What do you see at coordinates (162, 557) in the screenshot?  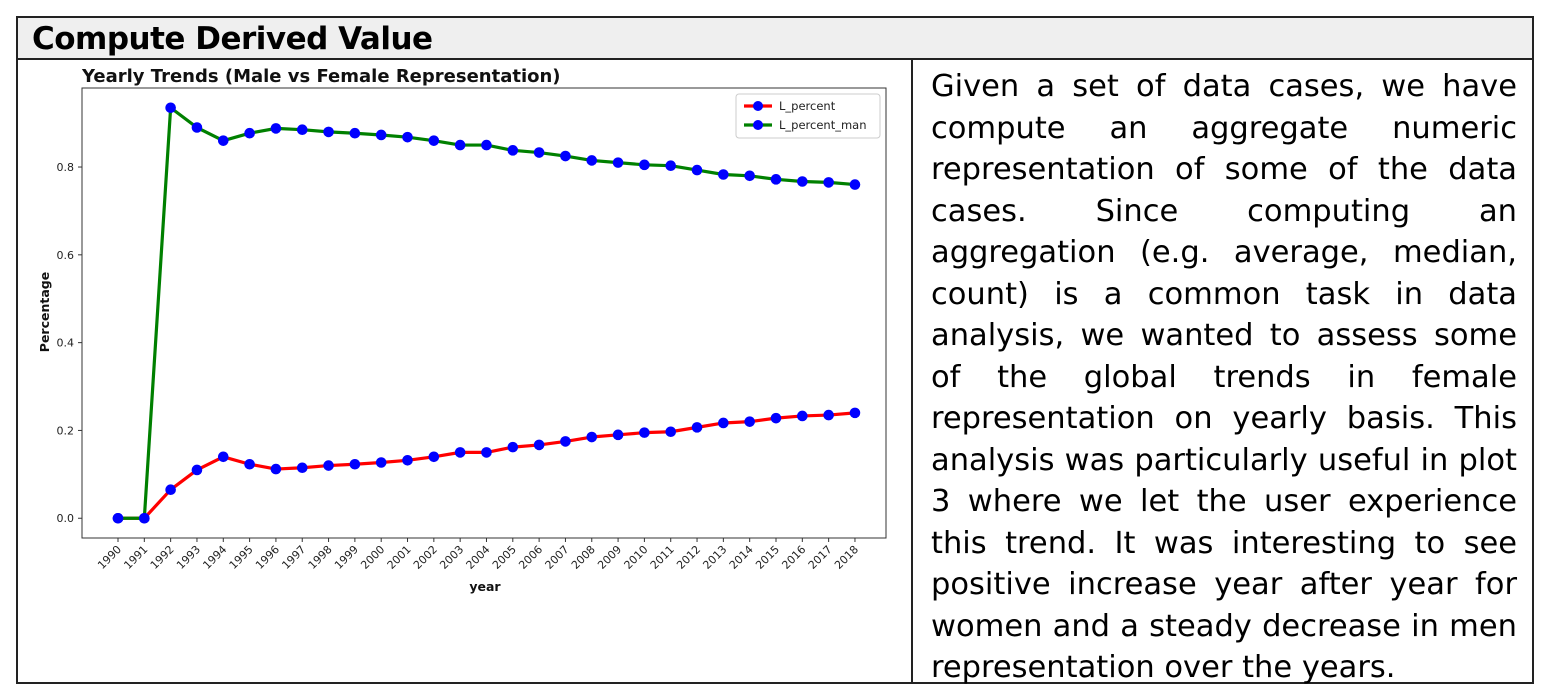 I see `x-tick-label: 1992` at bounding box center [162, 557].